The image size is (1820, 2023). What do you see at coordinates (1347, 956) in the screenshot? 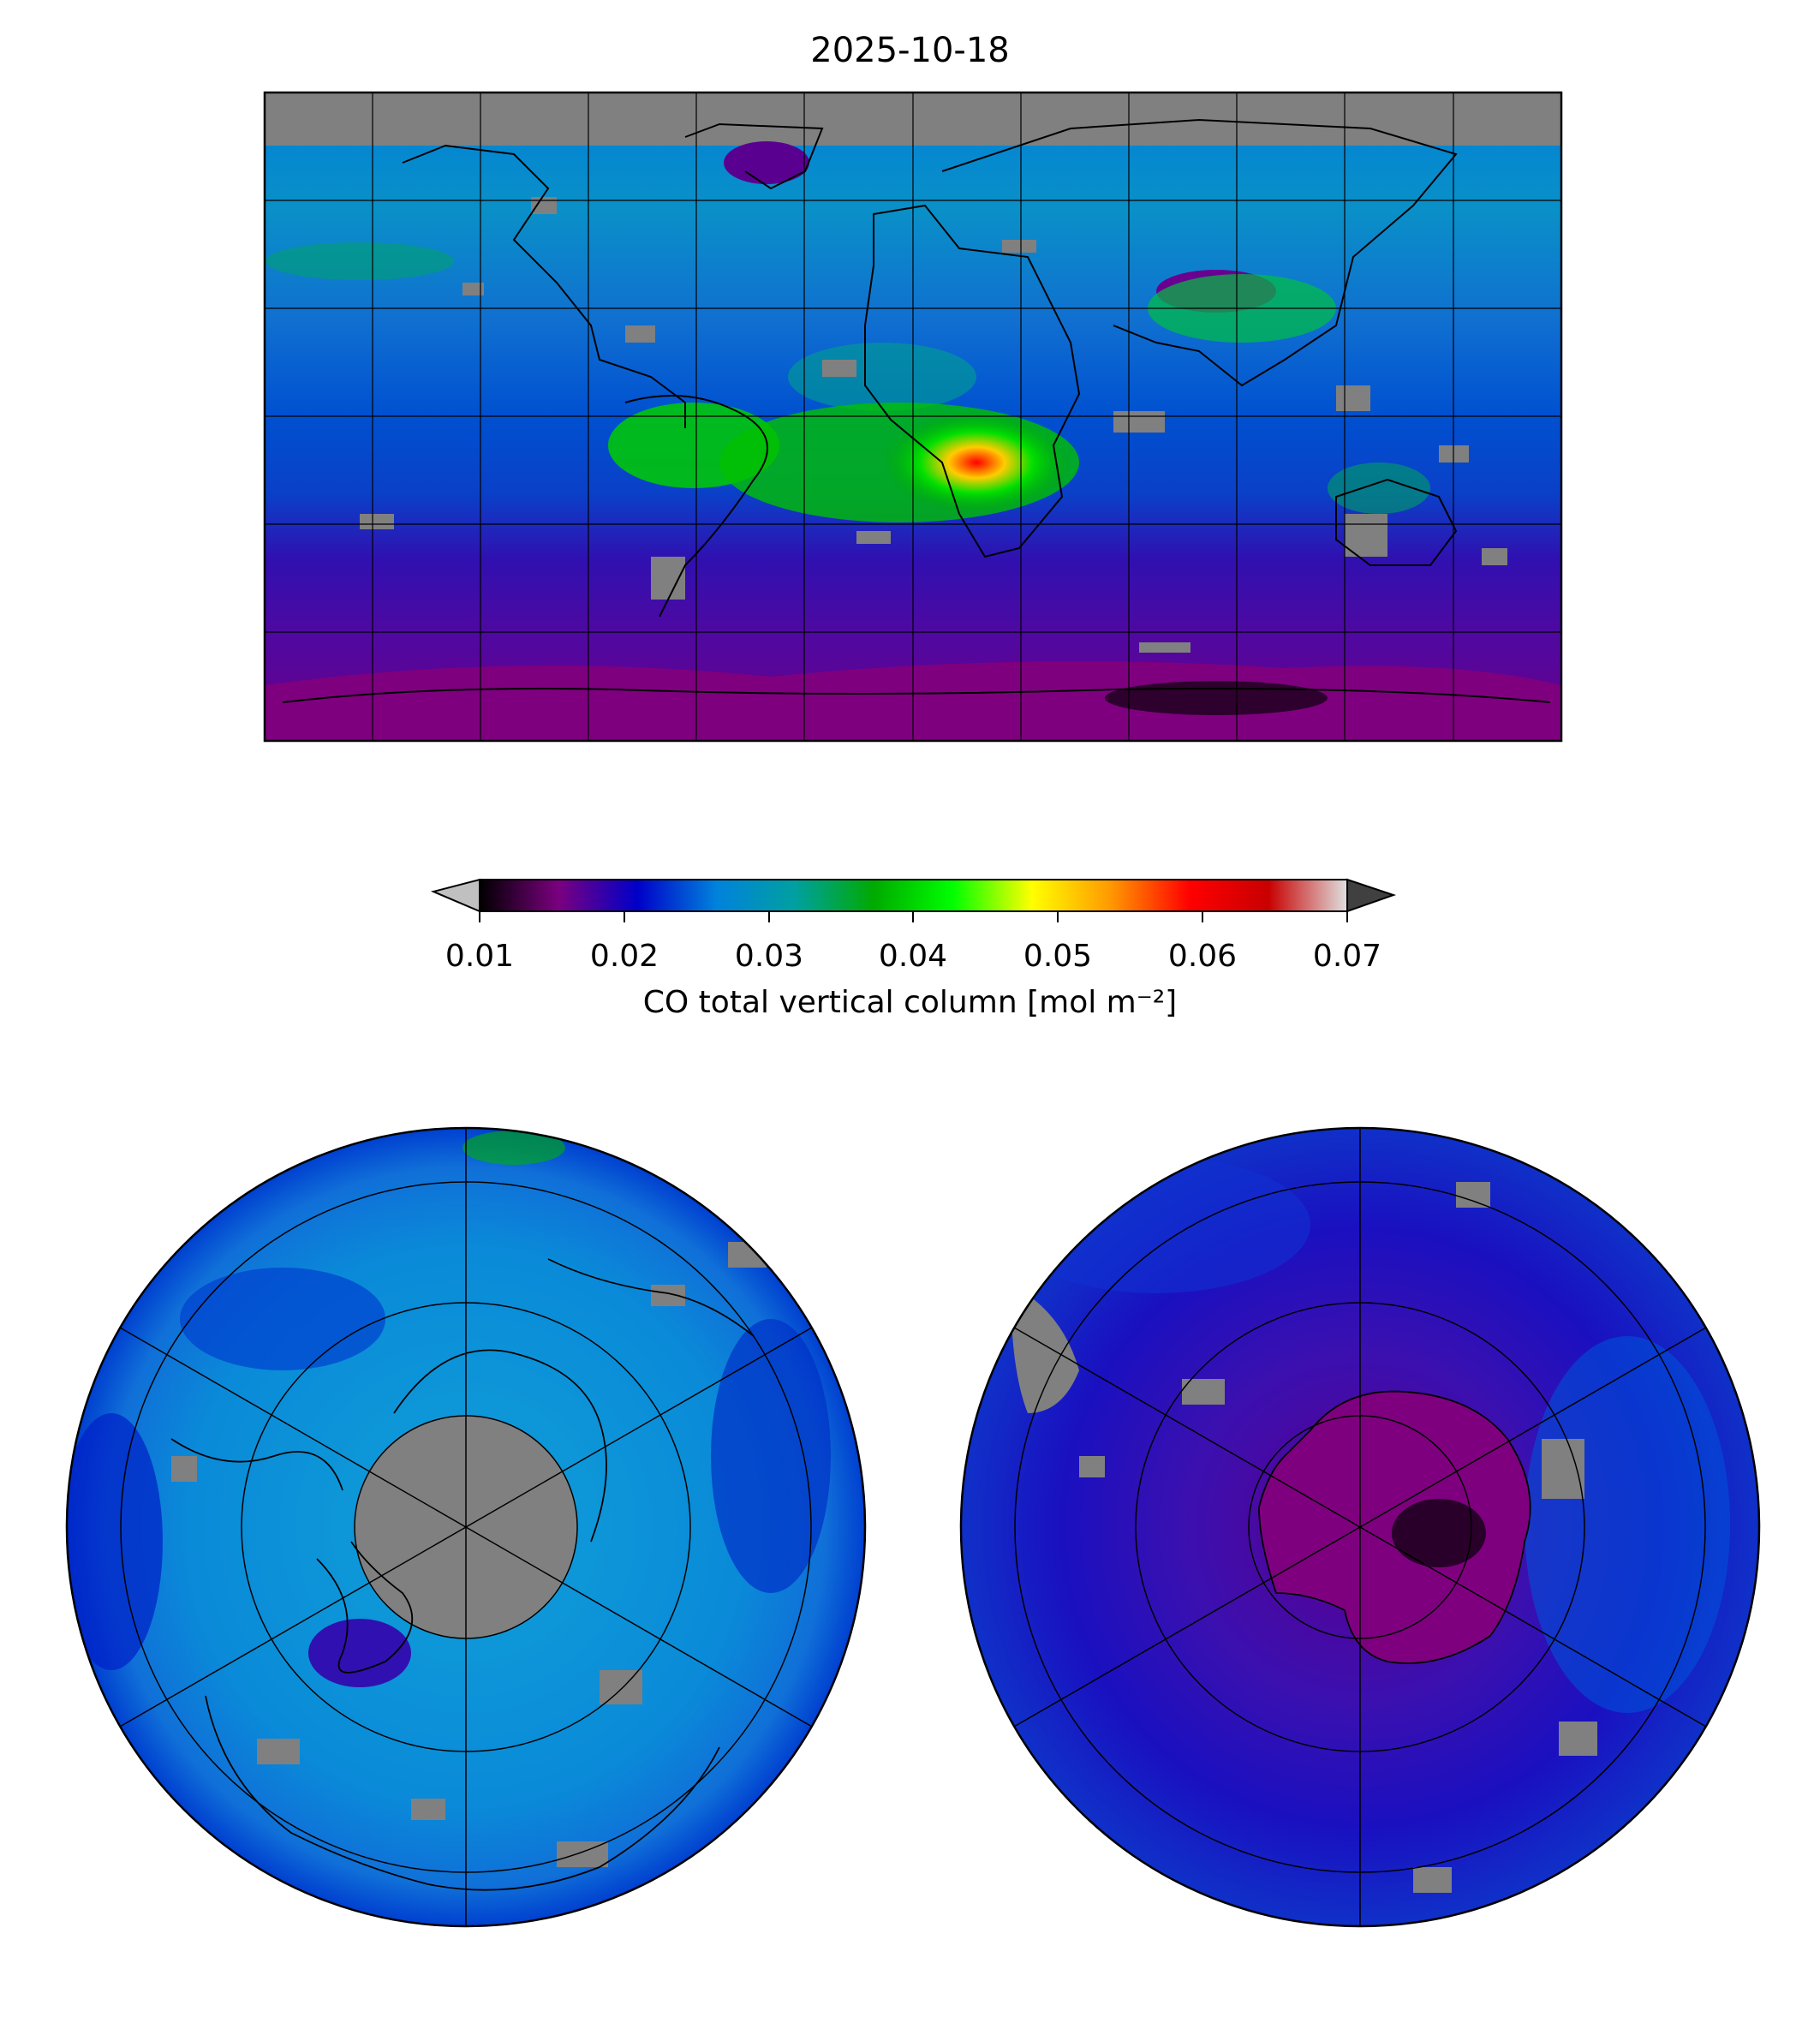
I see `colorbar-tick-label: 0.07` at bounding box center [1347, 956].